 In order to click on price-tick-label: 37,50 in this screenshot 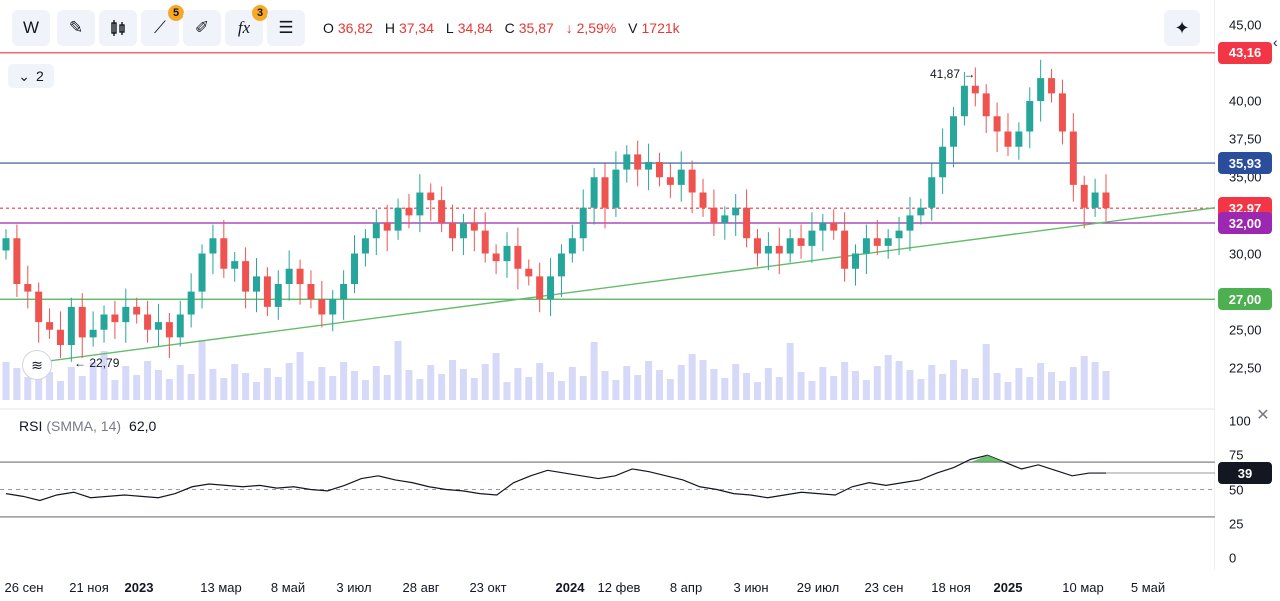, I will do `click(1245, 139)`.